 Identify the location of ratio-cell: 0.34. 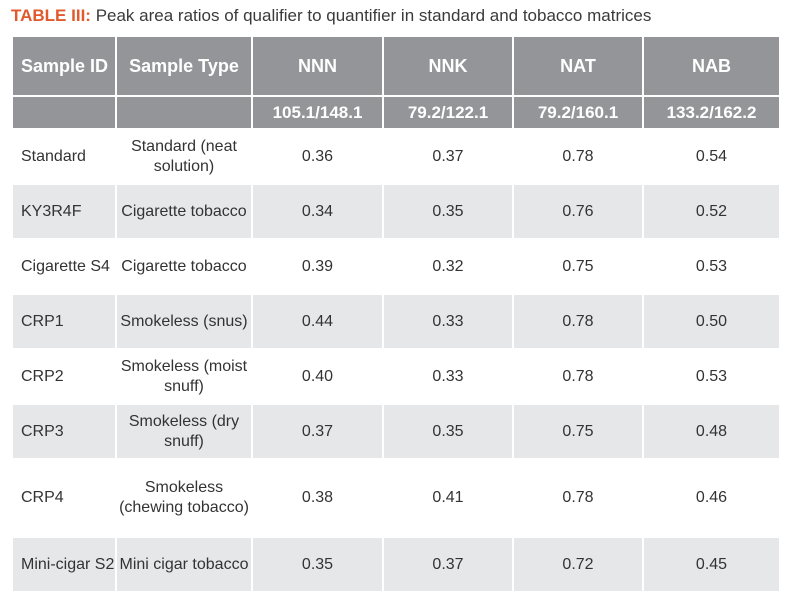
(317, 211).